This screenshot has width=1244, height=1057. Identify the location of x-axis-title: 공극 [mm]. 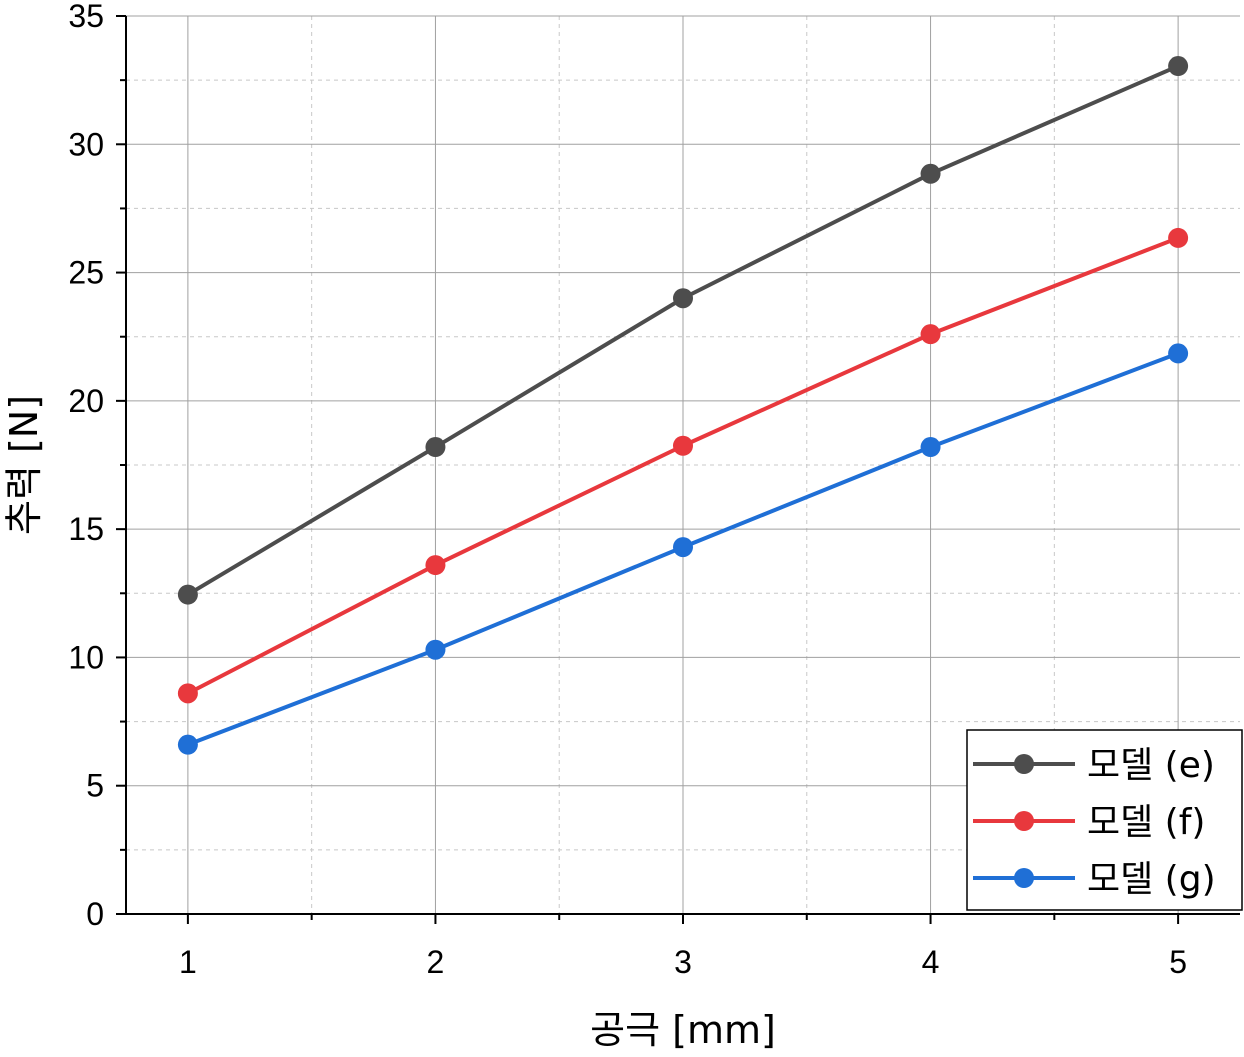
(683, 1030).